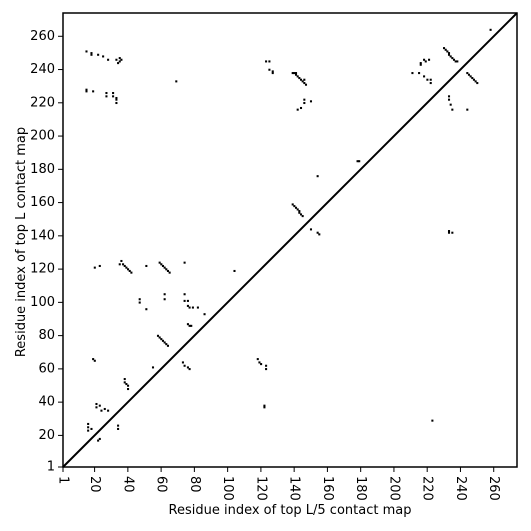  What do you see at coordinates (42, 36) in the screenshot?
I see `y-tick-label: 260` at bounding box center [42, 36].